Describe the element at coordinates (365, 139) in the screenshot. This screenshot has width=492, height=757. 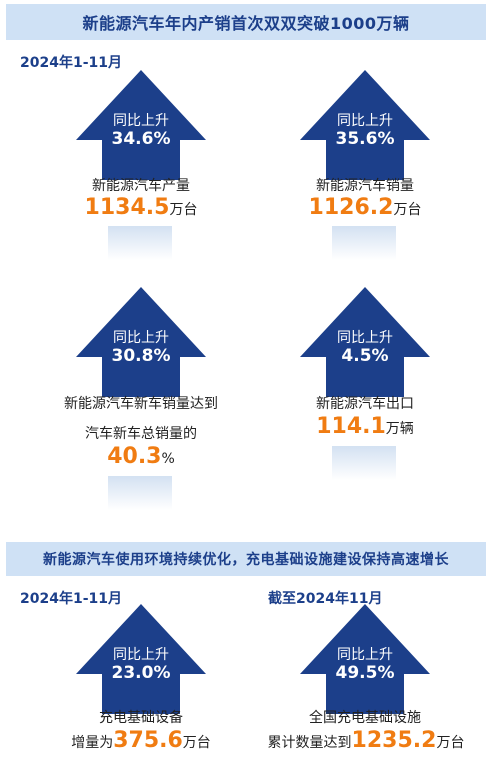
I see `growth-percent: 35.6%` at that location.